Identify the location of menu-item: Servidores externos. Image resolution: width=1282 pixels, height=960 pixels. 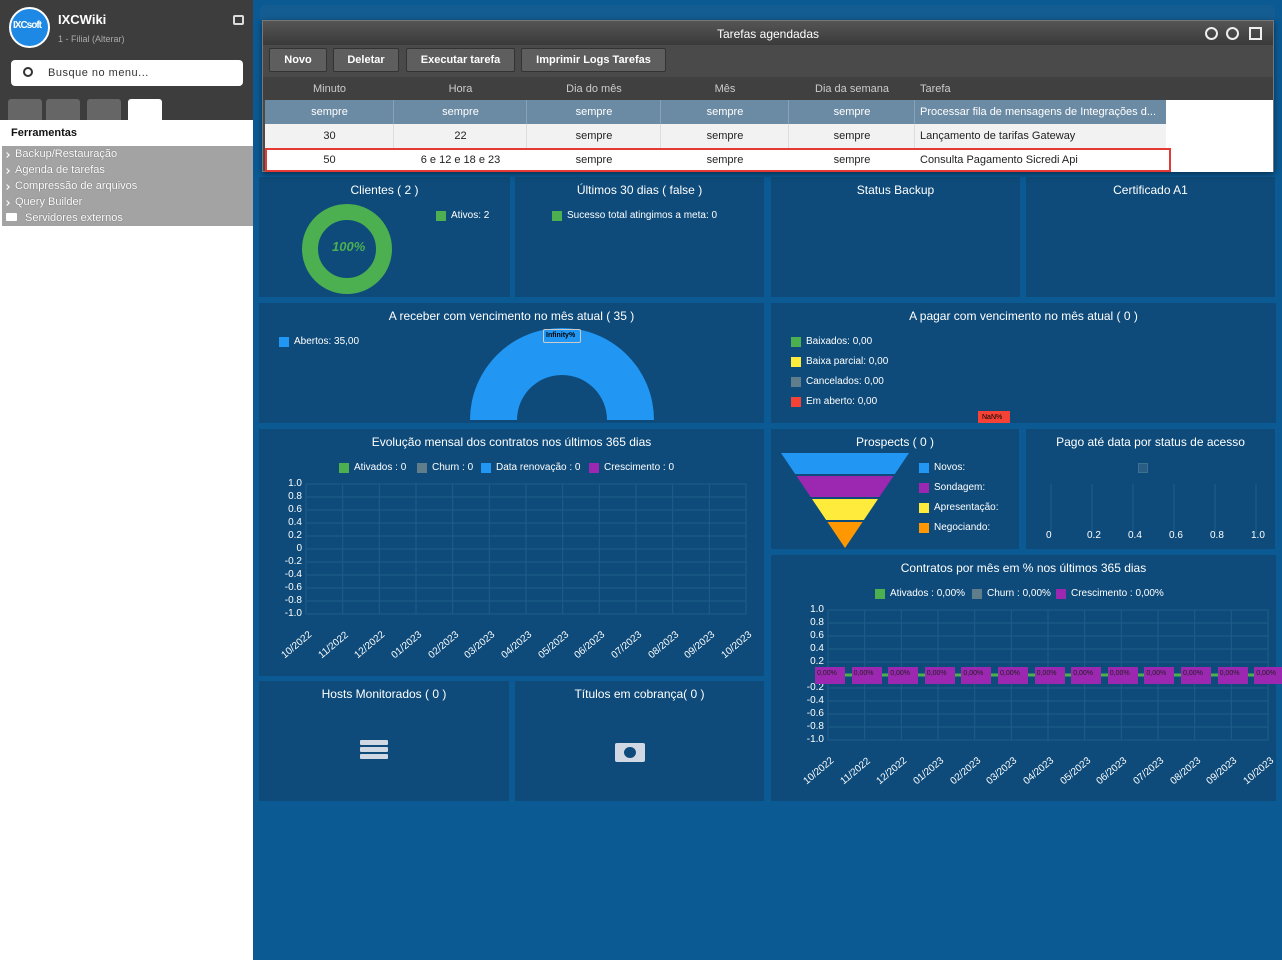
(74, 218).